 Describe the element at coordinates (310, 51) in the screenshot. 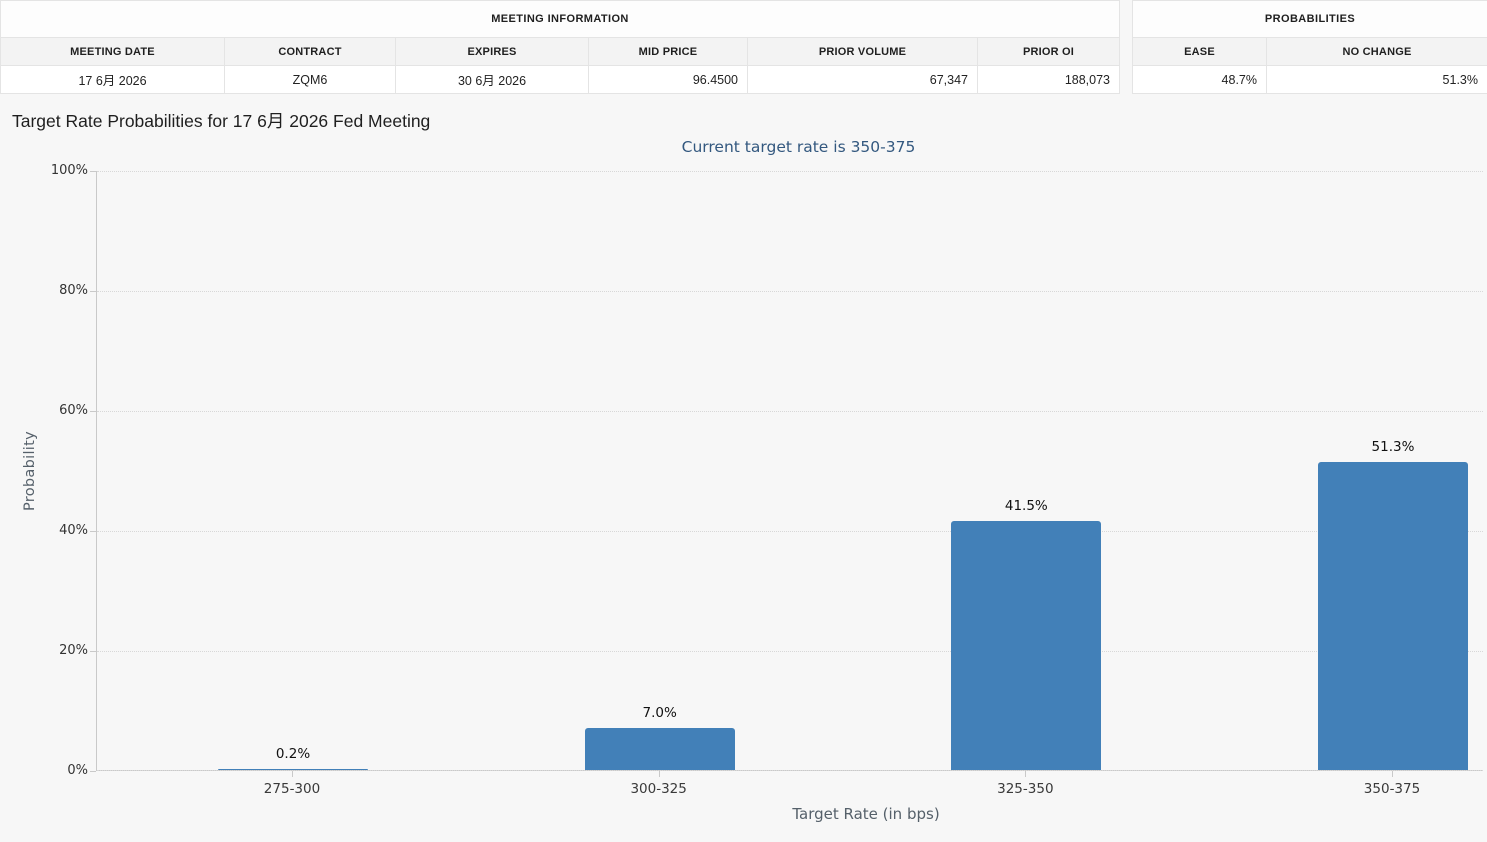

I see `col-header-contract: CONTRACT` at that location.